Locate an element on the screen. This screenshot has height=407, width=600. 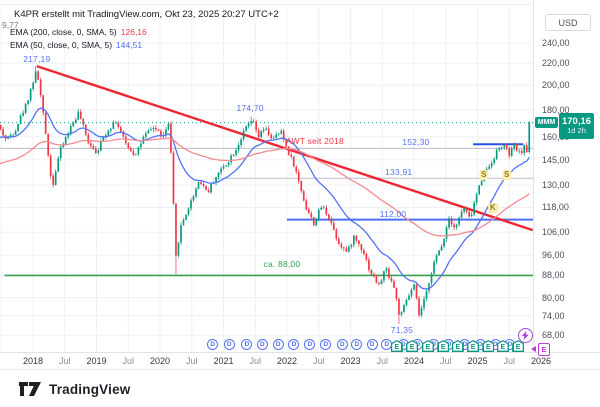
chart-annotation-152-30: 152,30 is located at coordinates (416, 142).